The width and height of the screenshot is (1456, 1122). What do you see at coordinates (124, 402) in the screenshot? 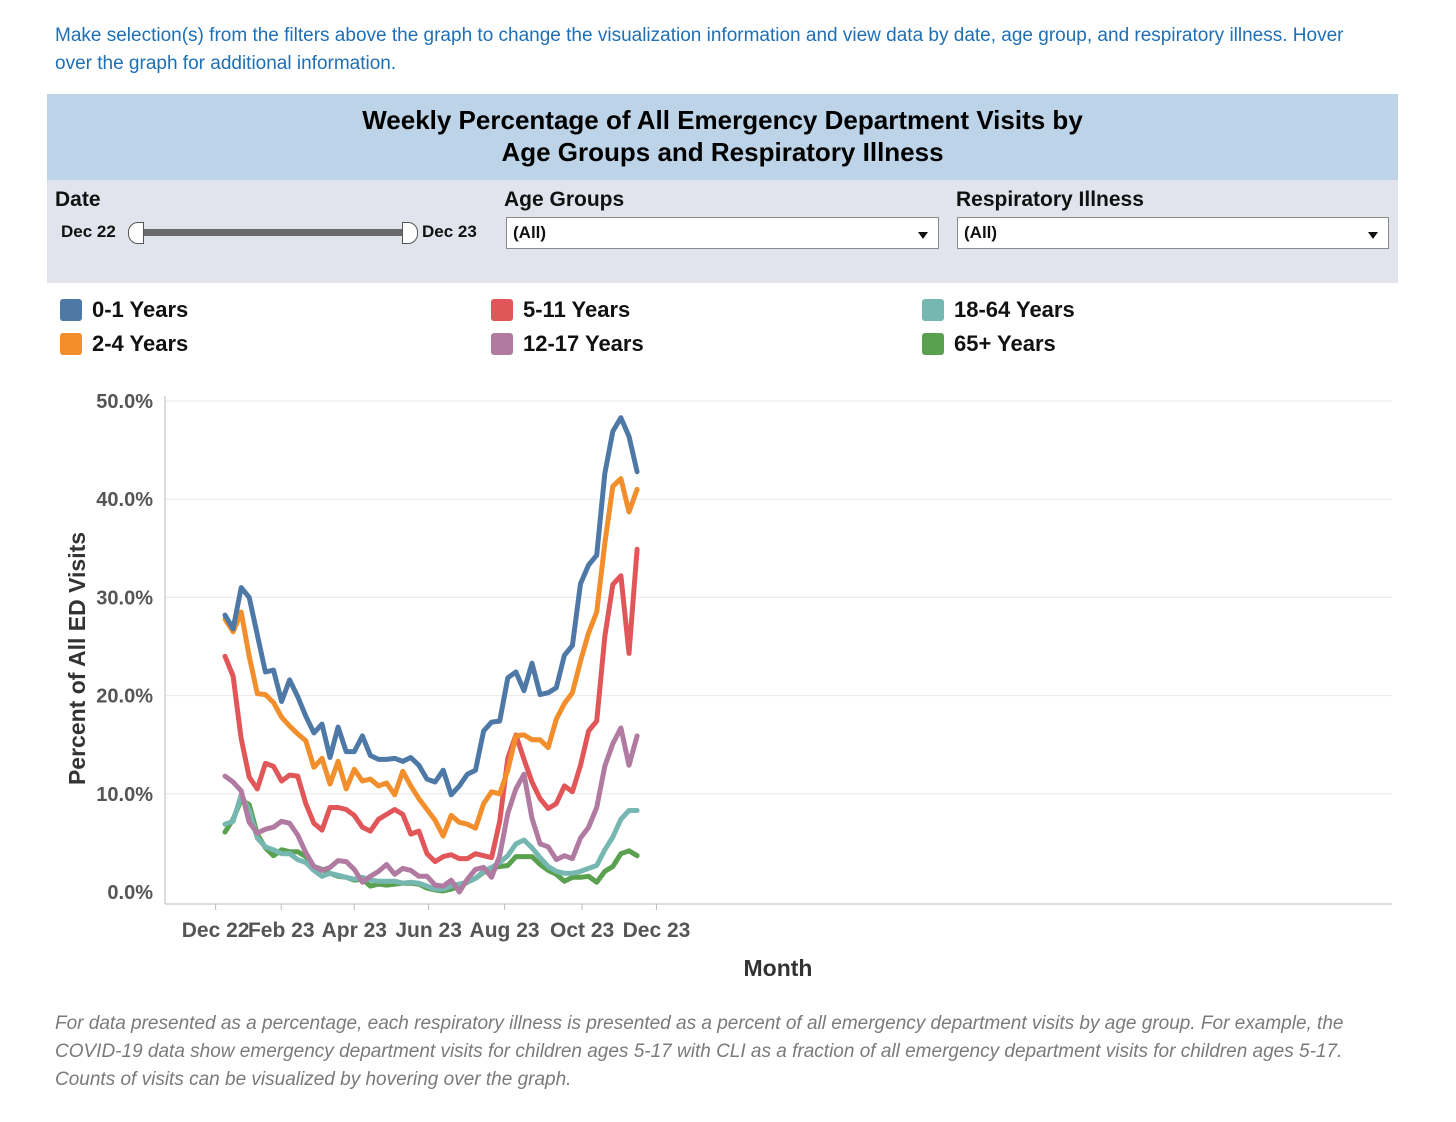
I see `y-tick-label: 50.0%` at bounding box center [124, 402].